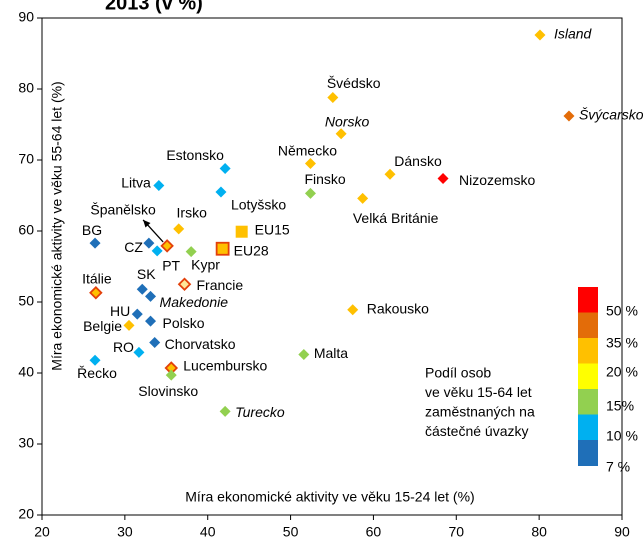 The width and height of the screenshot is (643, 544). What do you see at coordinates (220, 285) in the screenshot?
I see `point-label: Francie` at bounding box center [220, 285].